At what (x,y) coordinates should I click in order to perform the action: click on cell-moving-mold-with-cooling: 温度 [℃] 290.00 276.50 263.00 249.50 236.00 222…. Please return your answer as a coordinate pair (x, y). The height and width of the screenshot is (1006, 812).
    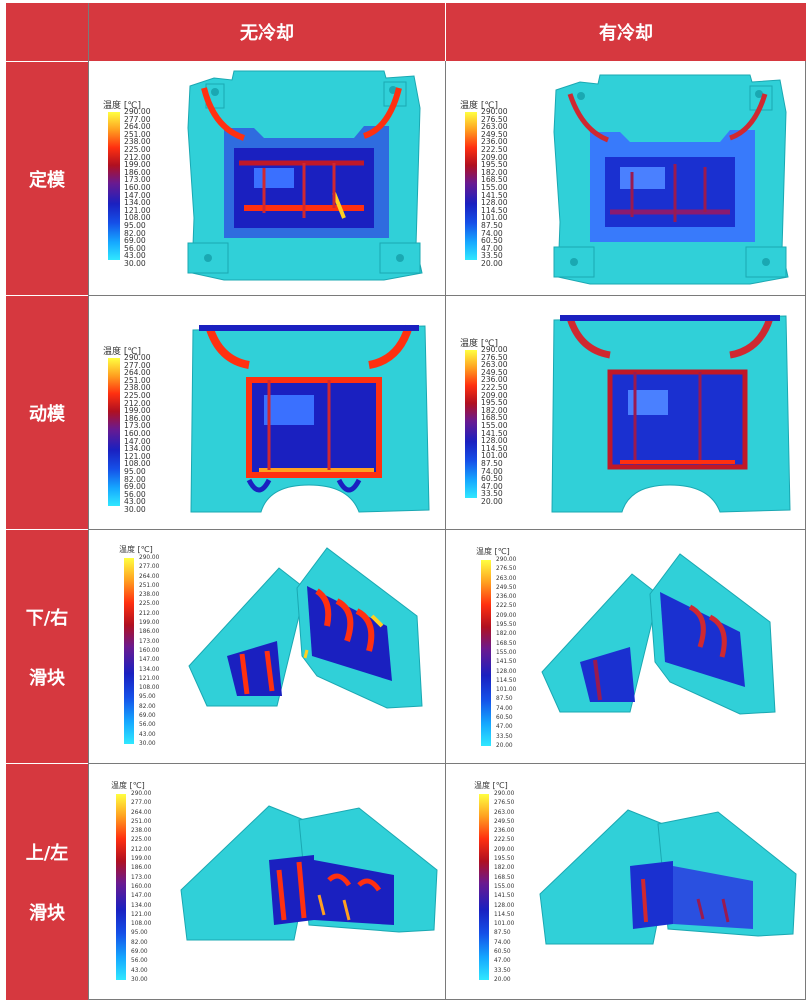
    Looking at the image, I should click on (625, 412).